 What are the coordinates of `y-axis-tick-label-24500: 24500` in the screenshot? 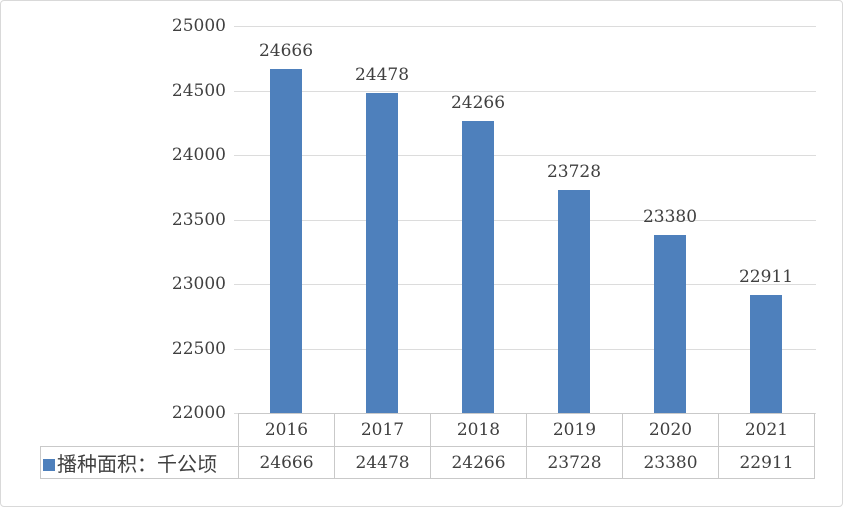 It's located at (198, 91).